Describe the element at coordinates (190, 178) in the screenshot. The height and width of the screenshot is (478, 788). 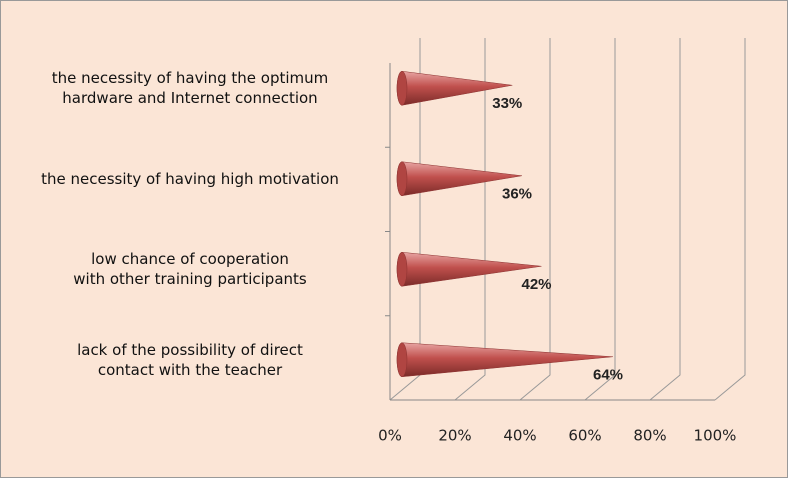
I see `category-label: the necessity of having high motivation` at that location.